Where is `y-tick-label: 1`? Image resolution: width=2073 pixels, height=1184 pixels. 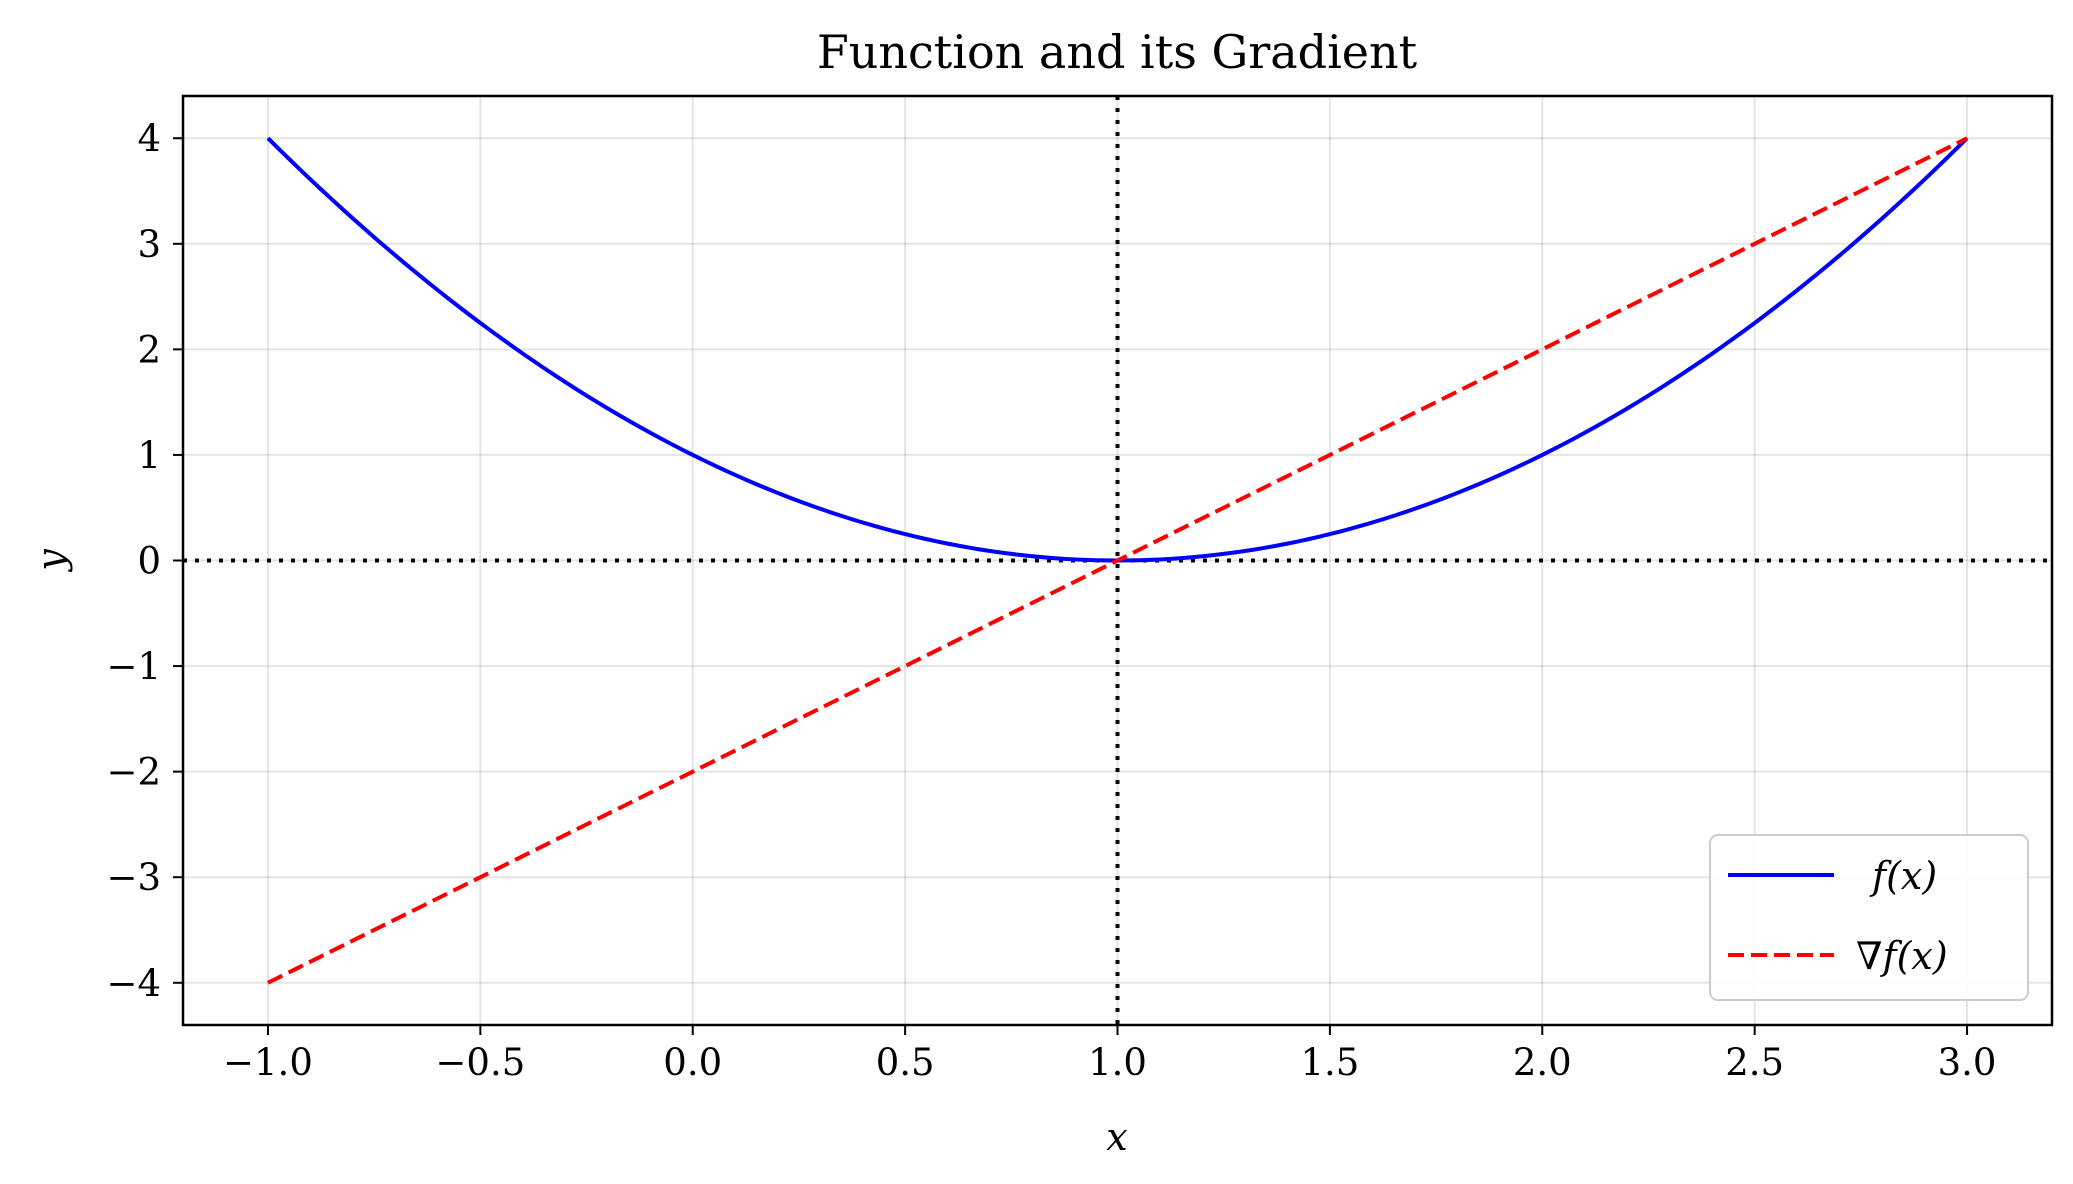 y-tick-label: 1 is located at coordinates (149, 455).